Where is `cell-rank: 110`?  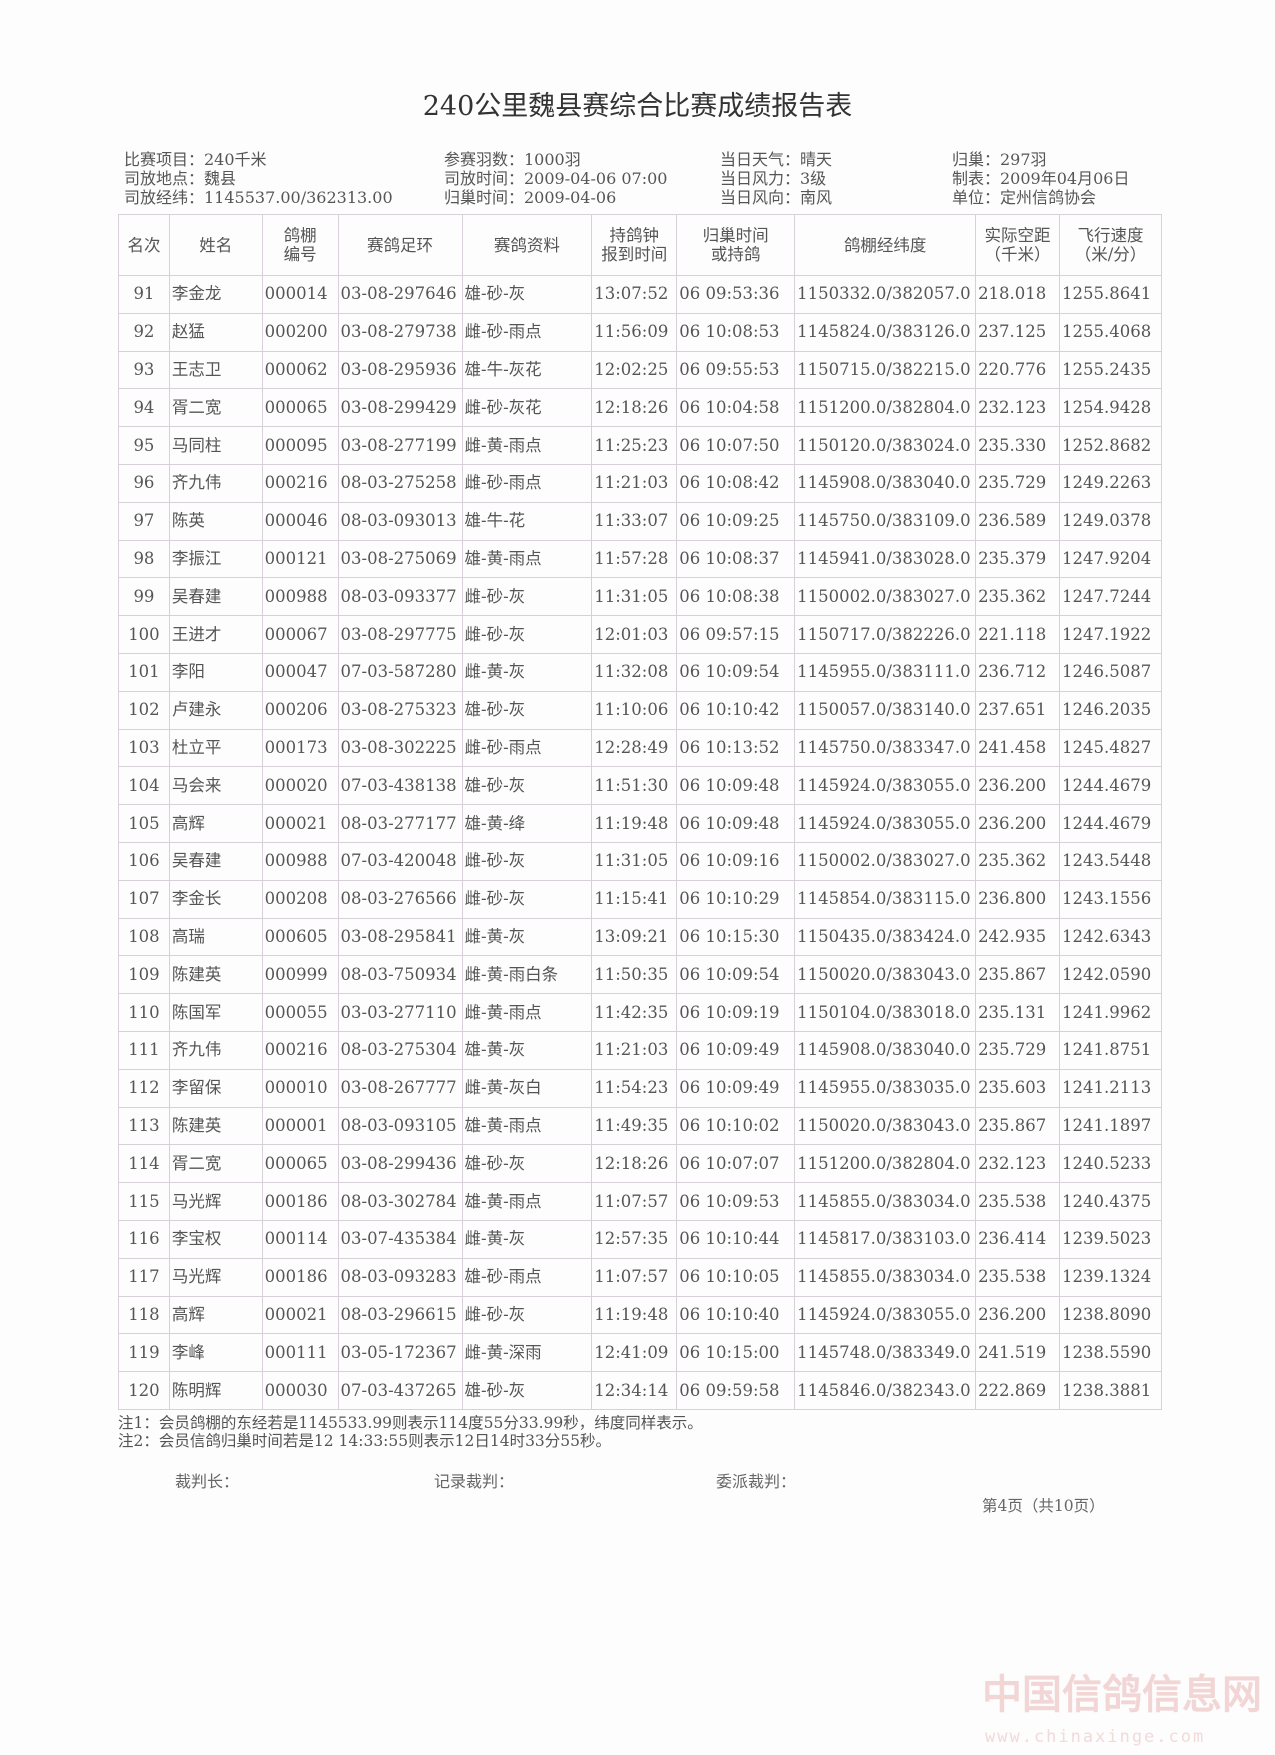
cell-rank: 110 is located at coordinates (144, 1012).